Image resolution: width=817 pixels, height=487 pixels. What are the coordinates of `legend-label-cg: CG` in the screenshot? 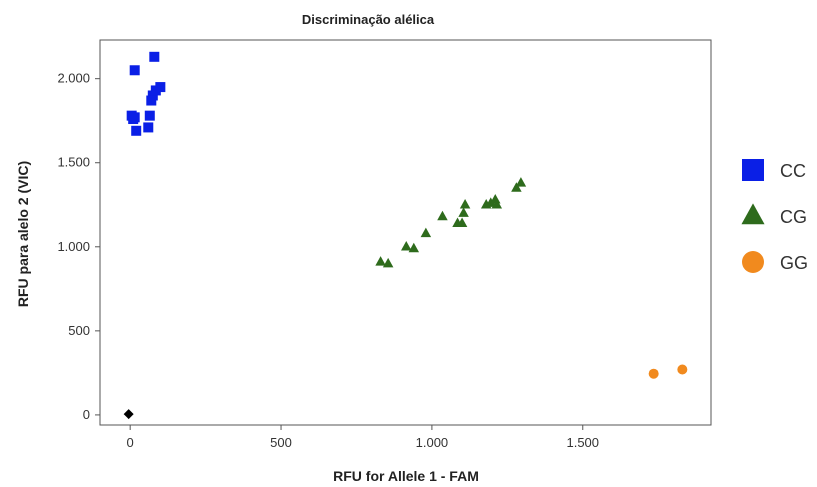 It's located at (793, 217).